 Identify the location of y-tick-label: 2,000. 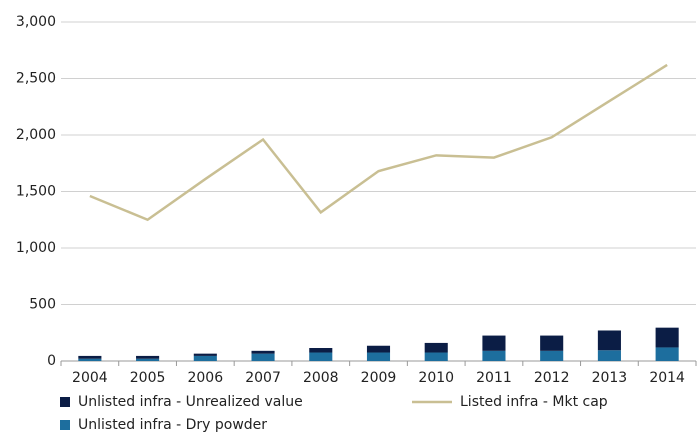
(36, 135).